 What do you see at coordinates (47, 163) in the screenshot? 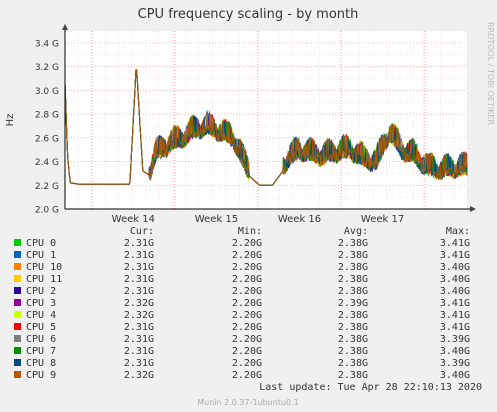
I see `y-tick-label: 2.4 G` at bounding box center [47, 163].